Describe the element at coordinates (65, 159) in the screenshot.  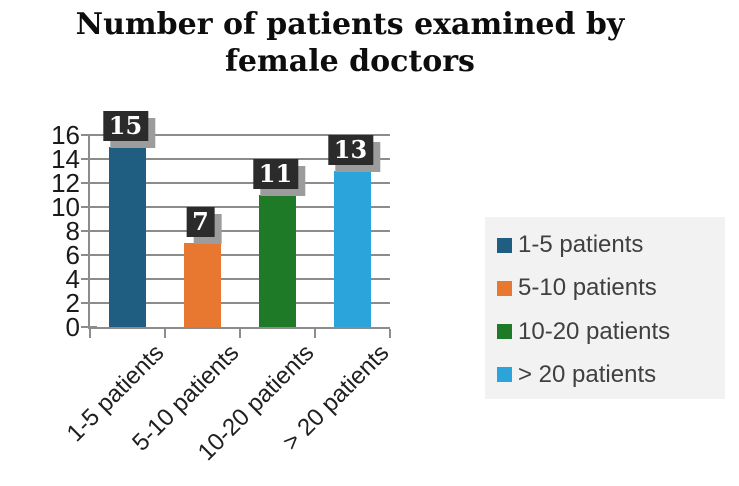
I see `y-axis-label-14: 14` at that location.